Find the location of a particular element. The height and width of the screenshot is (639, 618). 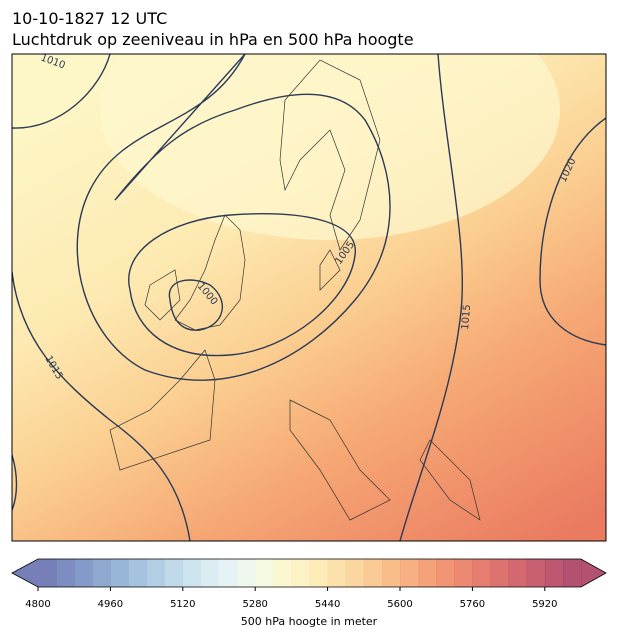

extend-low is located at coordinates (25, 573).